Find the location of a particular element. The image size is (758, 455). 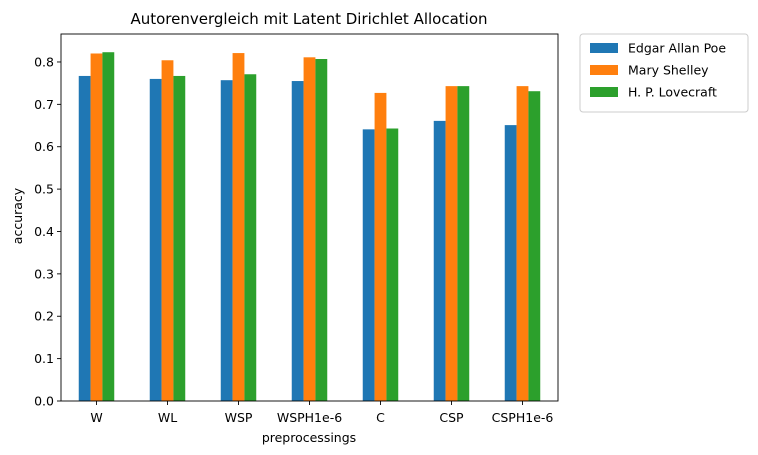

y-axis-label: accuracy is located at coordinates (17, 215).